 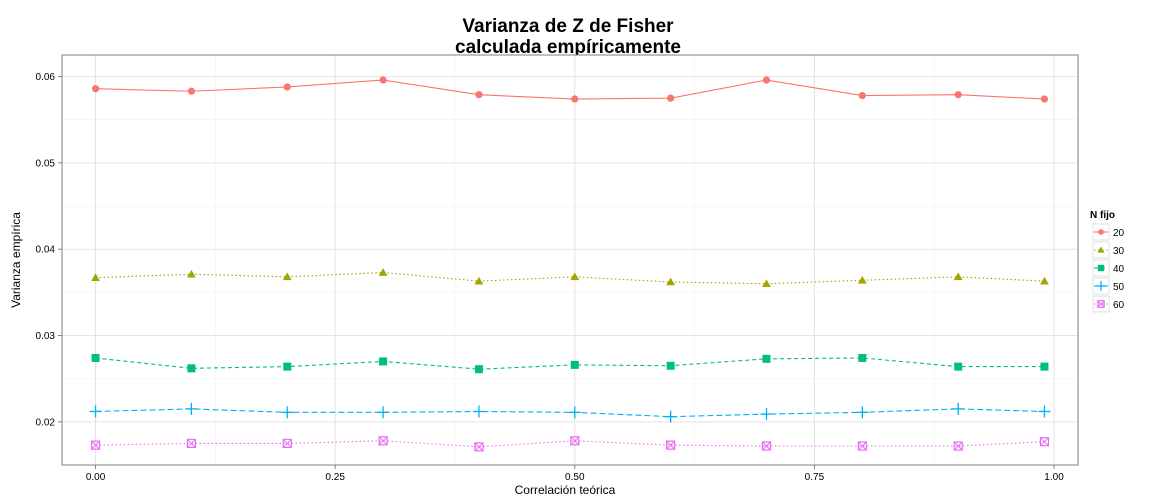 What do you see at coordinates (1108, 286) in the screenshot?
I see `legend-item-50: 50` at bounding box center [1108, 286].